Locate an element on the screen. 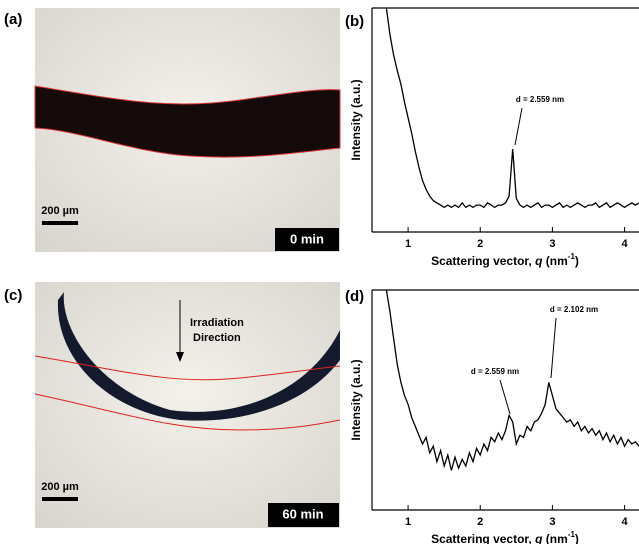  panel-label: (a) is located at coordinates (13, 19).